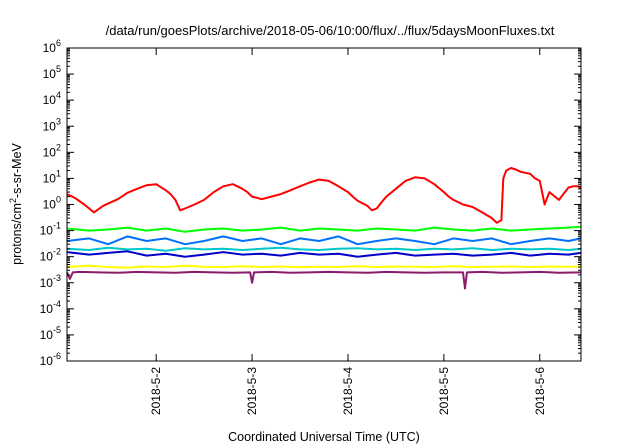 Image resolution: width=640 pixels, height=448 pixels. I want to click on y-tick-label: 10¹, so click(52, 176).